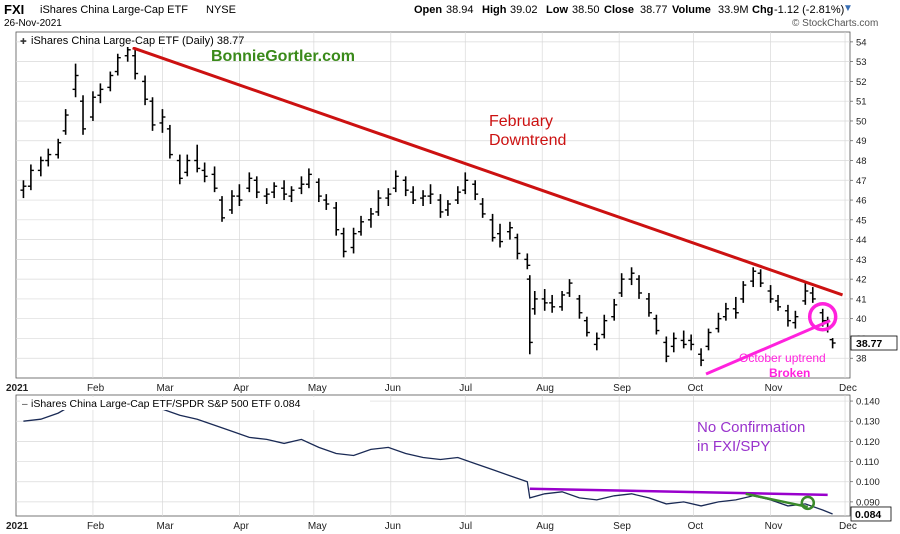 This screenshot has width=900, height=534. What do you see at coordinates (763, 10) in the screenshot?
I see `chg-label: Chg` at bounding box center [763, 10].